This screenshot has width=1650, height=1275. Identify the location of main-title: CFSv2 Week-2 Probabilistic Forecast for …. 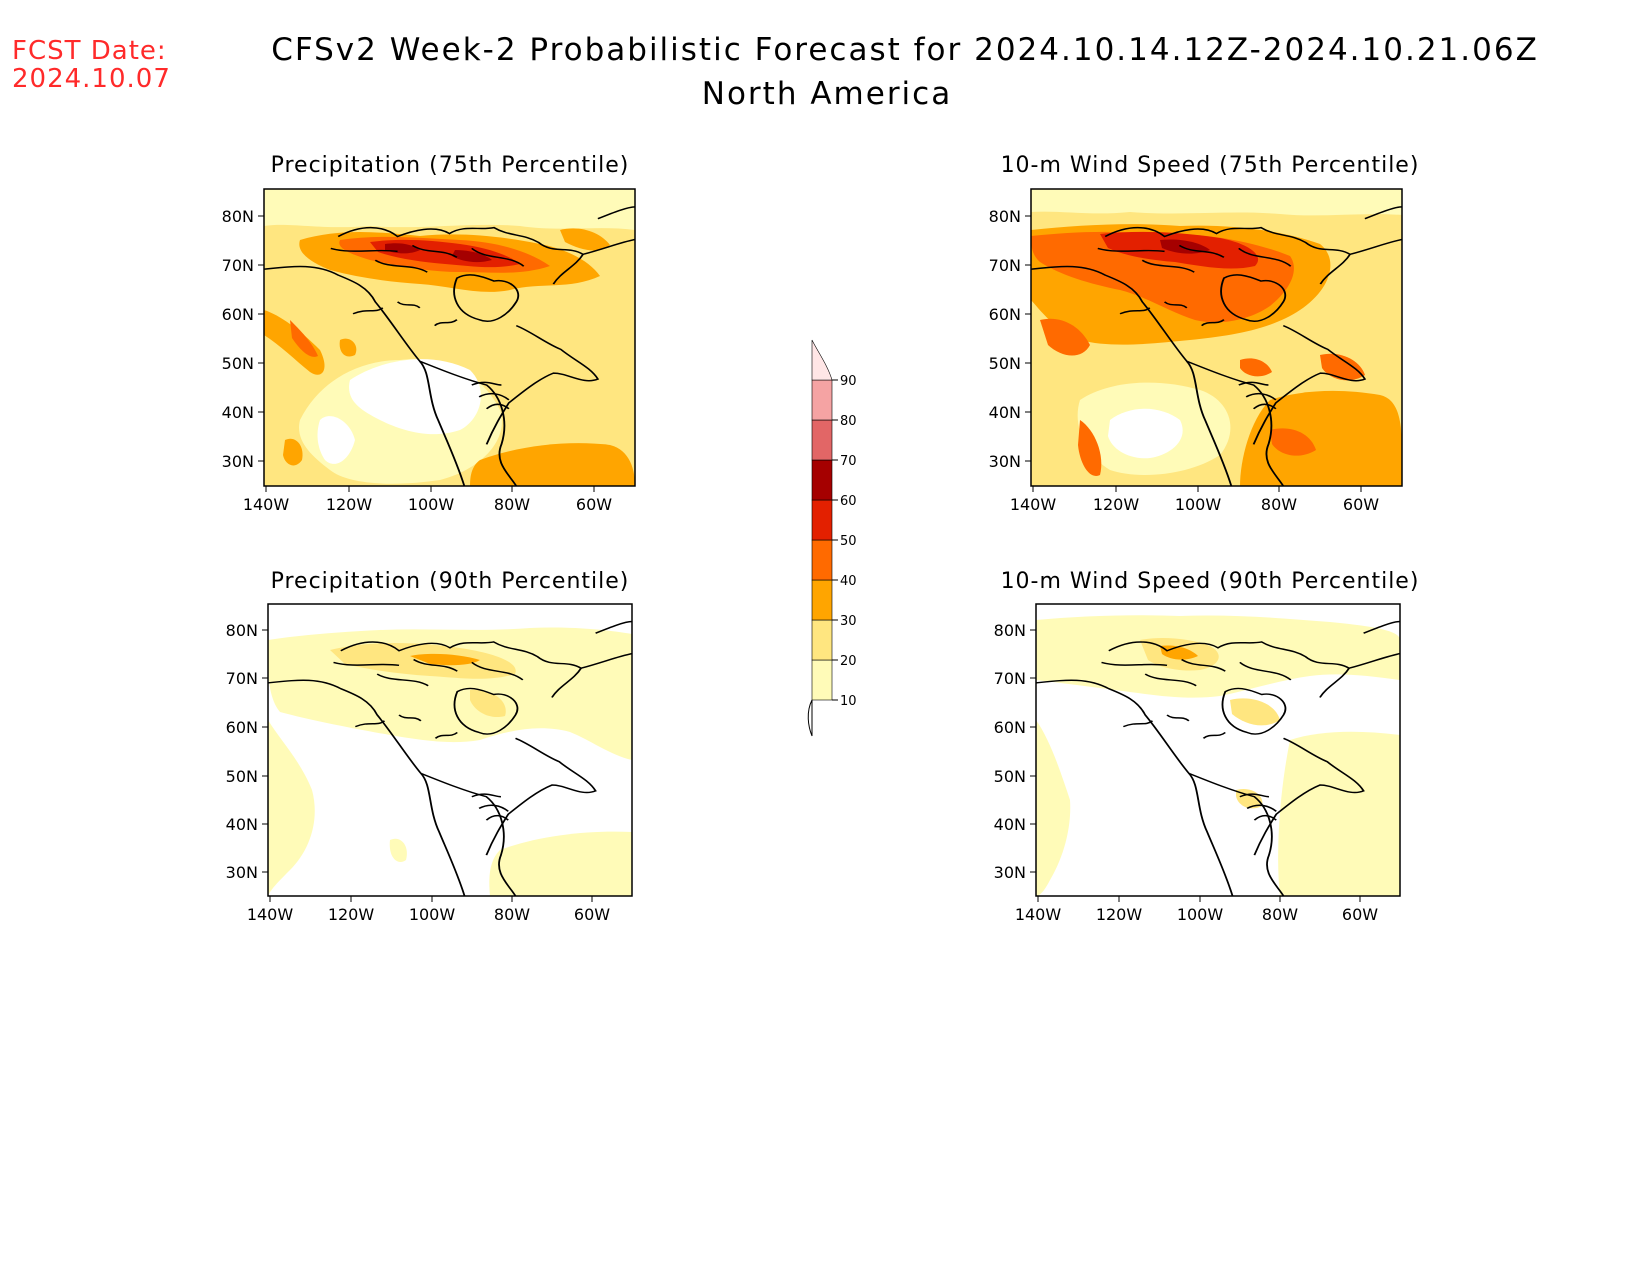
(905, 50).